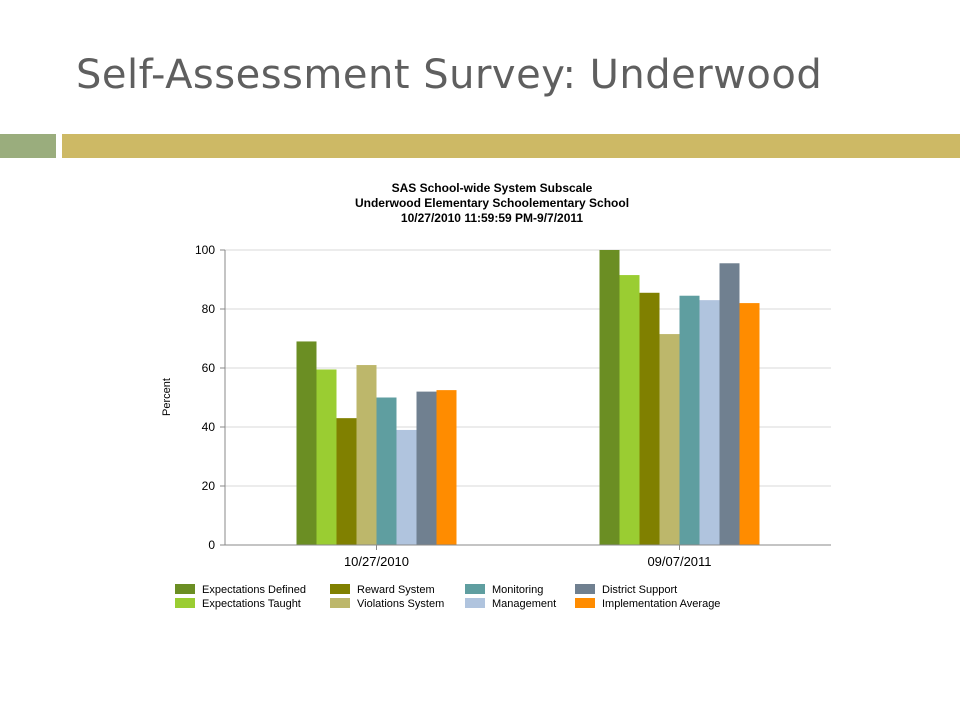 Image resolution: width=960 pixels, height=720 pixels. I want to click on legend-label: Expectations Taught, so click(251, 604).